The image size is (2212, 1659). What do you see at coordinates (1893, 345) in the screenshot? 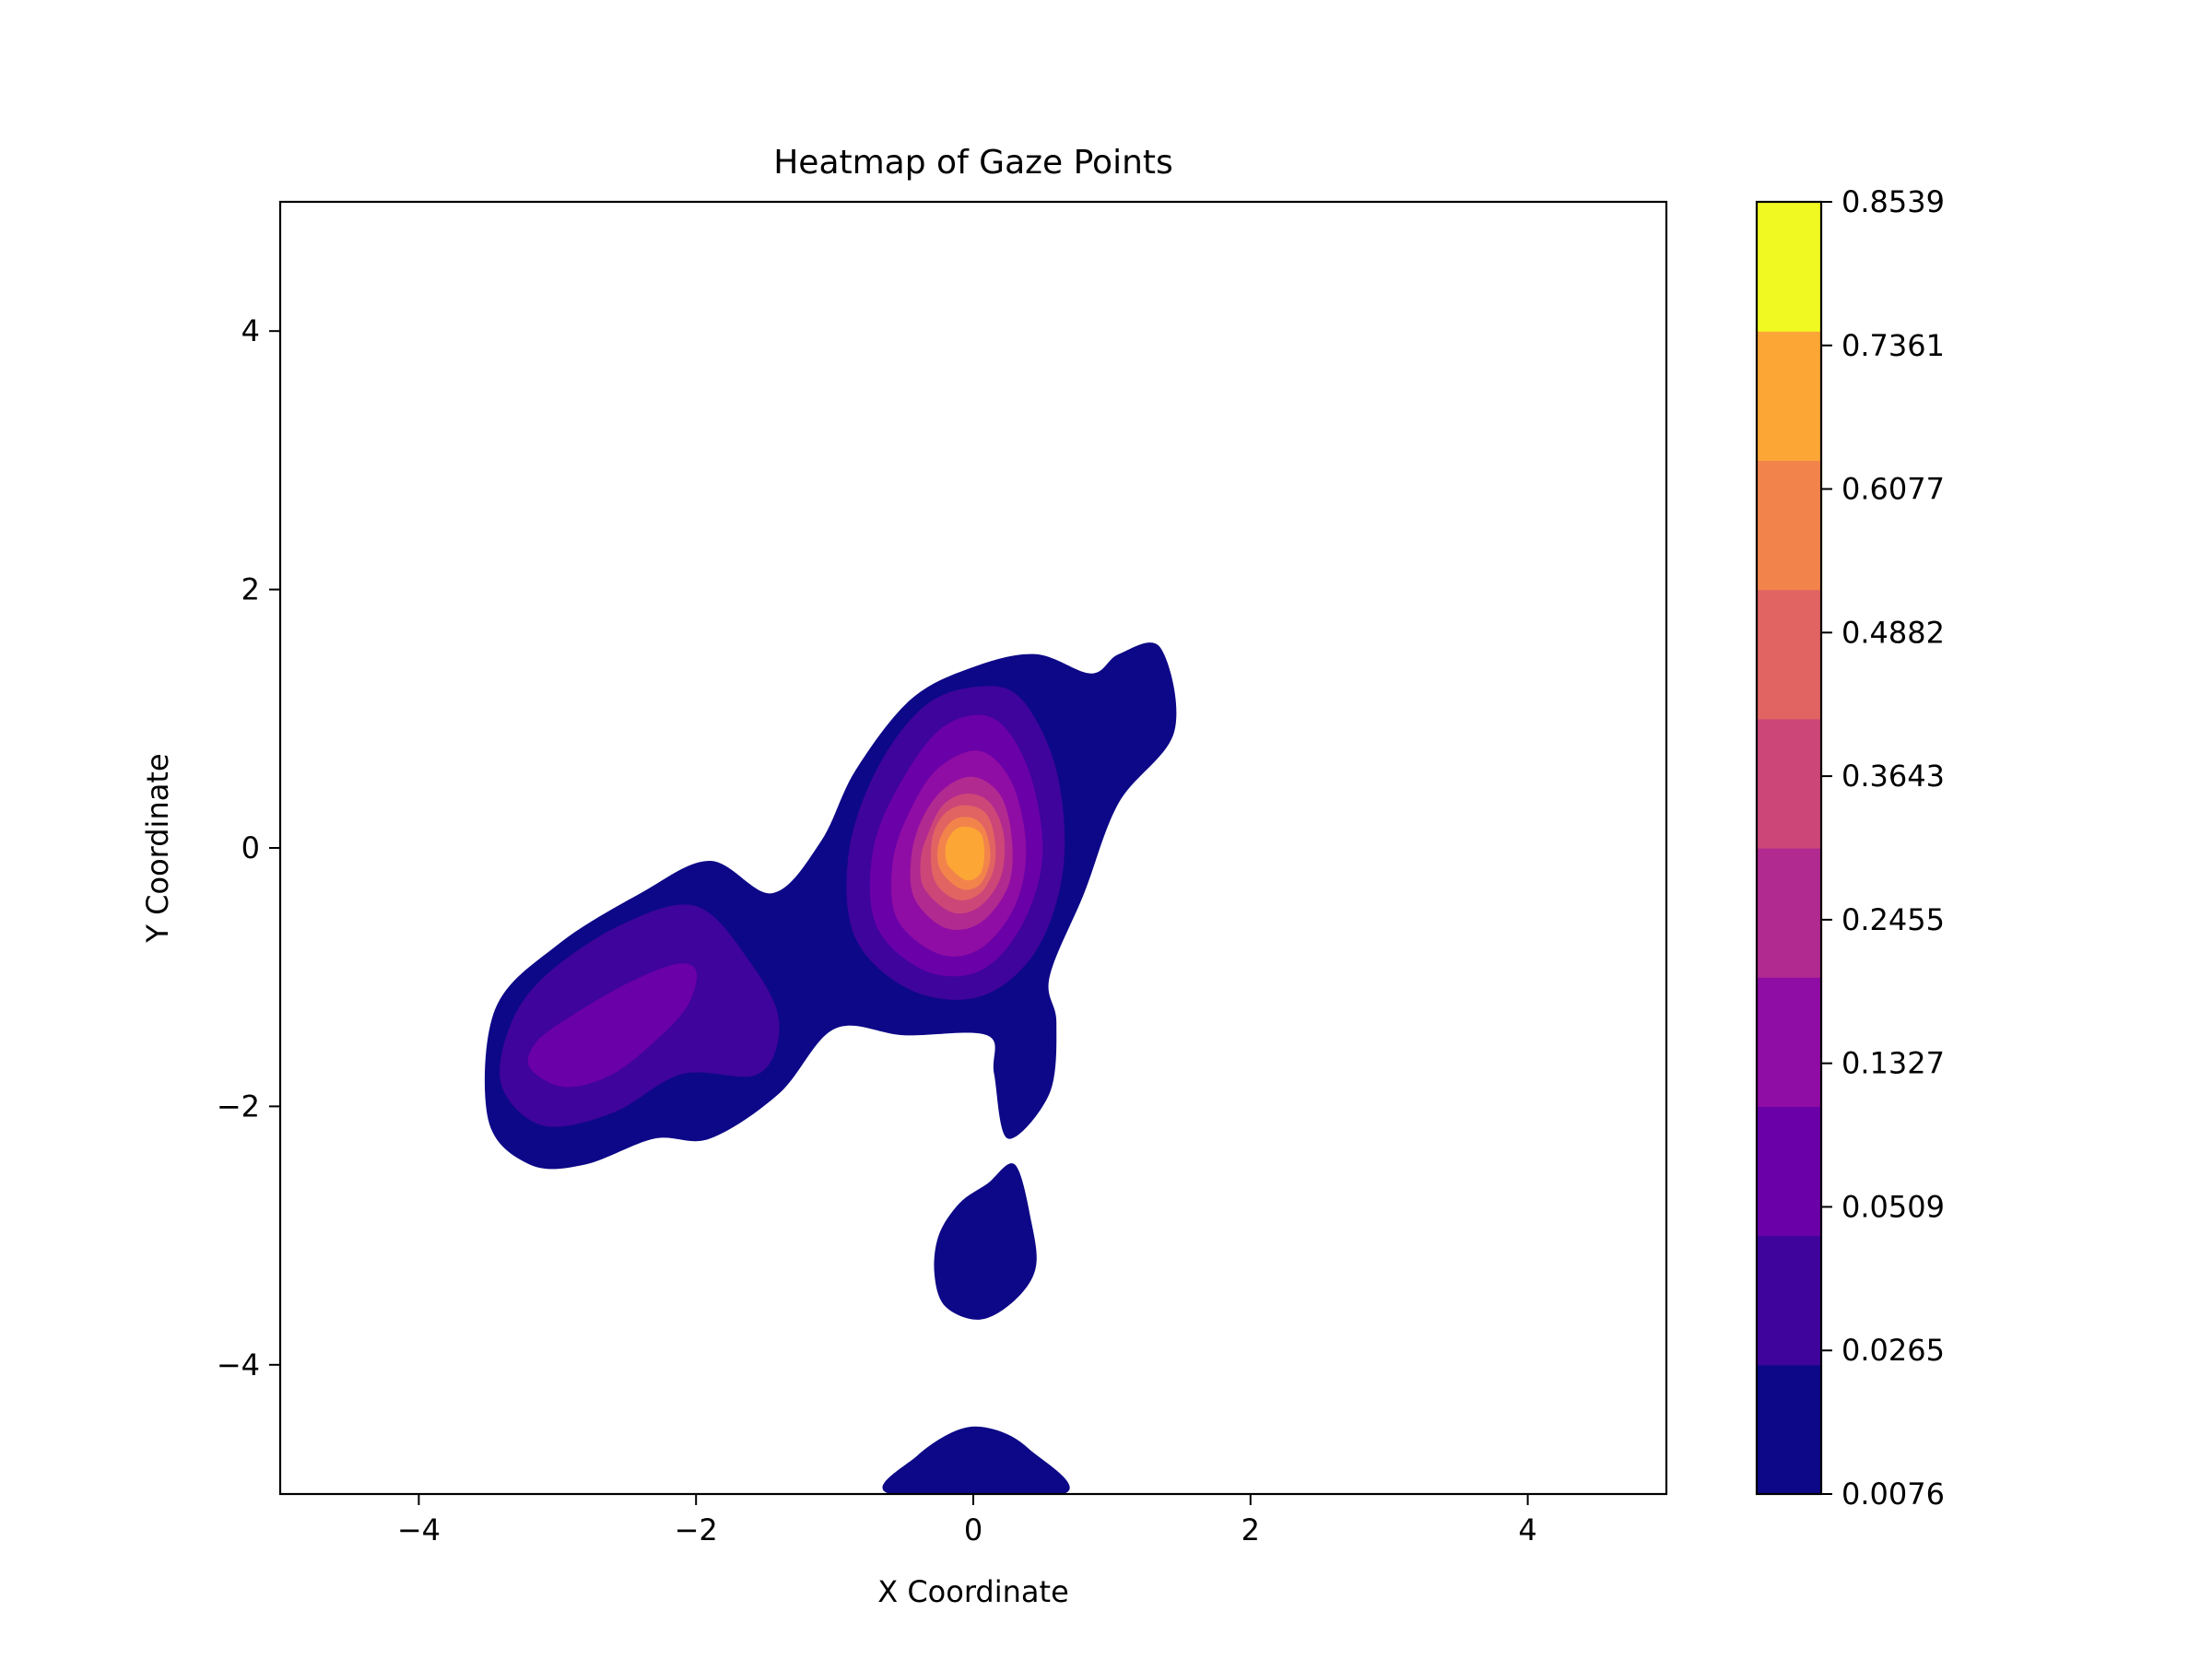
I see `colorbar-tick-label: 0.7361` at bounding box center [1893, 345].